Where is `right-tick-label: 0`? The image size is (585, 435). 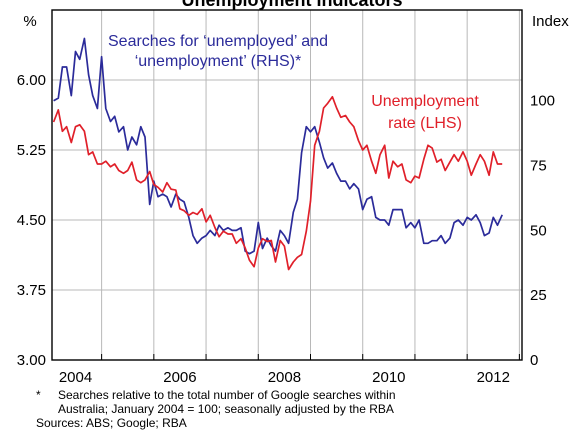 right-tick-label: 0 is located at coordinates (534, 360).